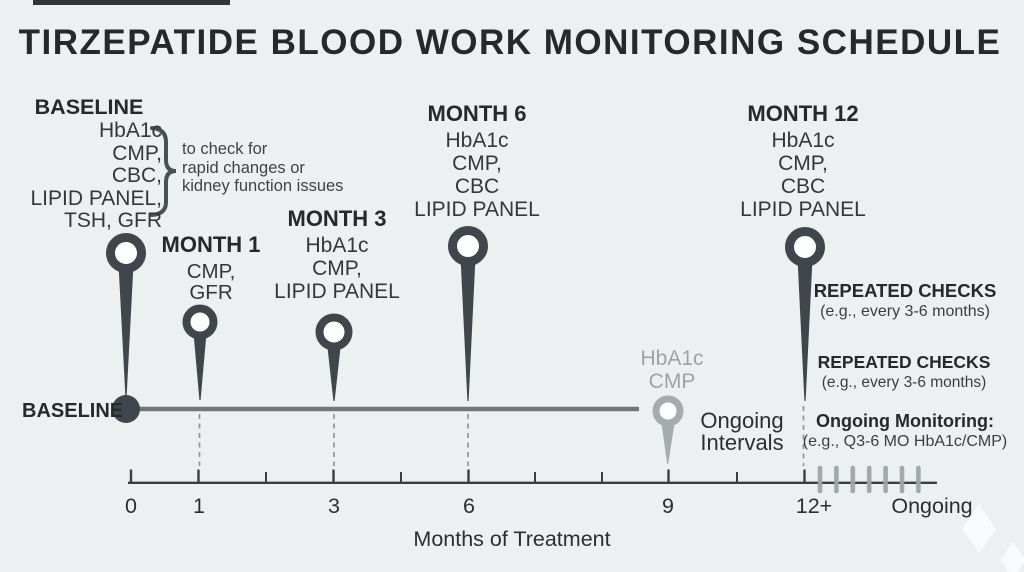  Describe the element at coordinates (136, 175) in the screenshot. I see `lab-item: CBC,` at that location.